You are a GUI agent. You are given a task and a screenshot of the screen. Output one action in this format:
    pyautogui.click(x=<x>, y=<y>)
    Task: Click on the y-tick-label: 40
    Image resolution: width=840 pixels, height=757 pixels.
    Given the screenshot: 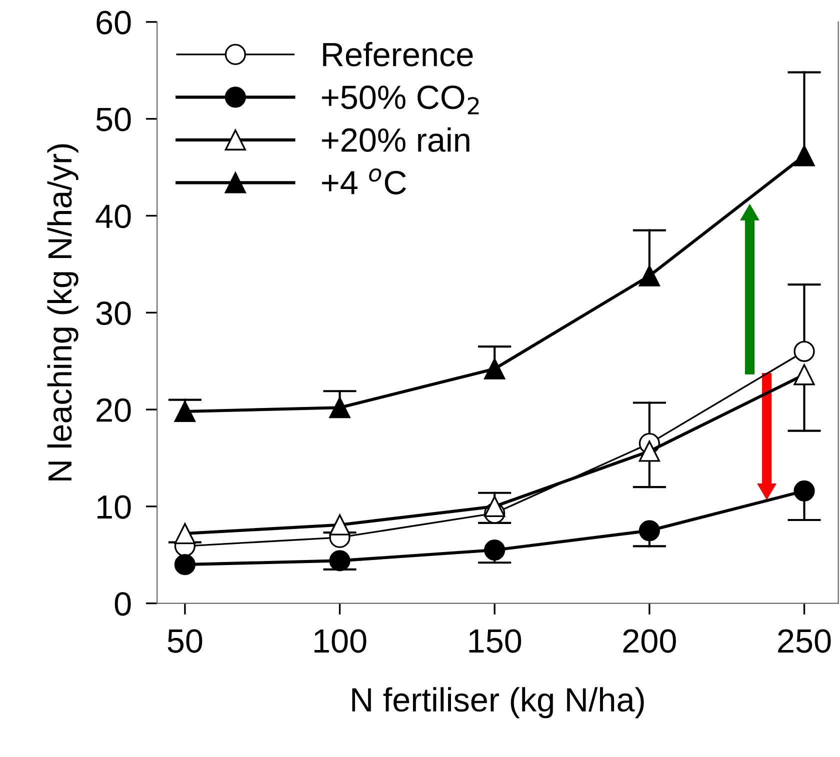 What is the action you would take?
    pyautogui.click(x=113, y=216)
    